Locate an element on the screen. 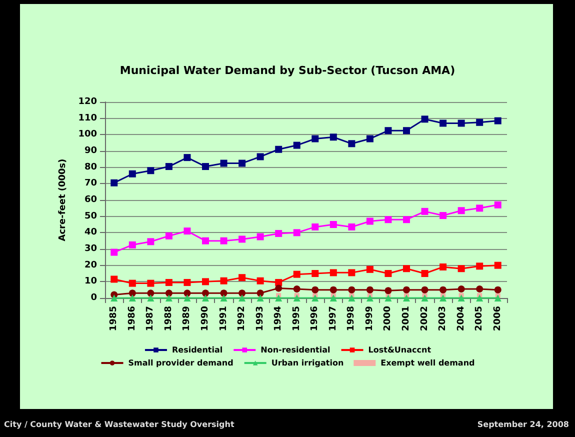  legend-label: Lost&Unaccnt is located at coordinates (400, 350).